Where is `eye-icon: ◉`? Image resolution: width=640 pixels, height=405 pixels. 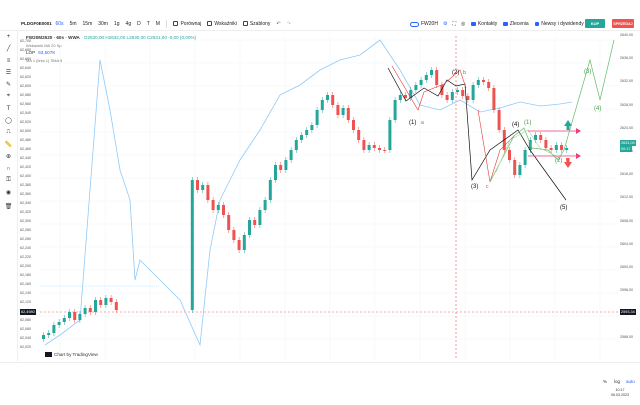 eye-icon: ◉ is located at coordinates (8, 193).